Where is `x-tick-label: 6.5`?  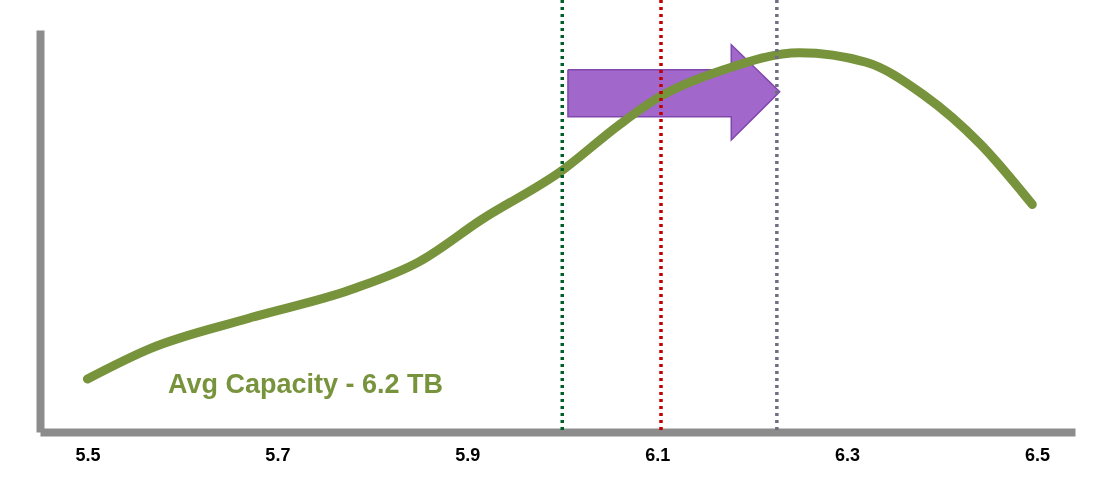
x-tick-label: 6.5 is located at coordinates (1038, 454).